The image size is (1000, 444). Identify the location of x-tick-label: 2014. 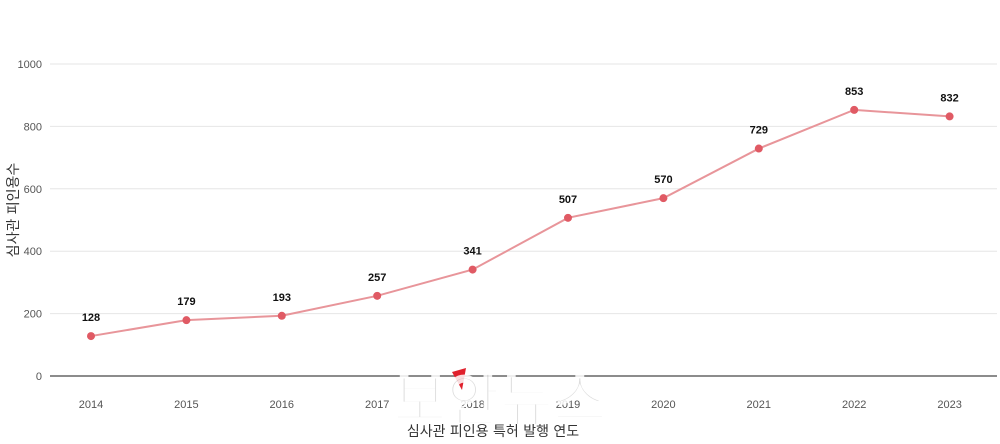
(91, 405).